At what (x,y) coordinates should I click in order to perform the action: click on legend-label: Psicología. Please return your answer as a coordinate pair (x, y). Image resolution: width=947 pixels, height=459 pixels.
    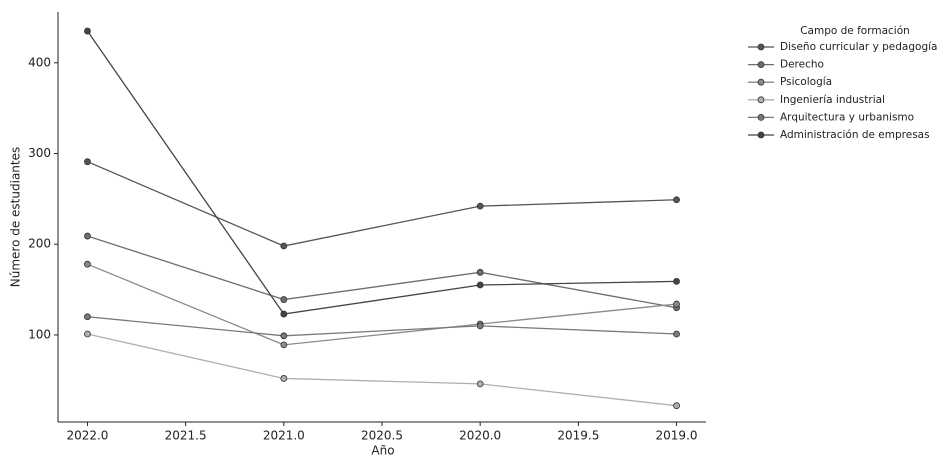
    Looking at the image, I should click on (806, 82).